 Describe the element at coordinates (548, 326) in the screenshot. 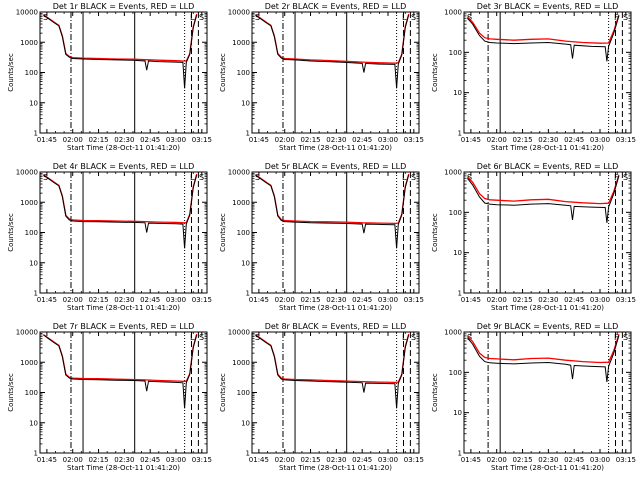

I see `panel-title: Det 9r BLACK = Events, RED = LLD` at that location.